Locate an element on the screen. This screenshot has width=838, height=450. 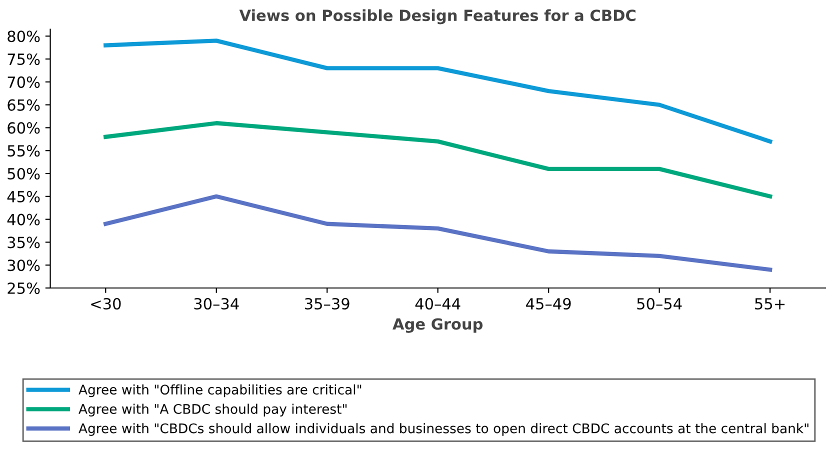
x-tick-label: 35–39 is located at coordinates (327, 304).